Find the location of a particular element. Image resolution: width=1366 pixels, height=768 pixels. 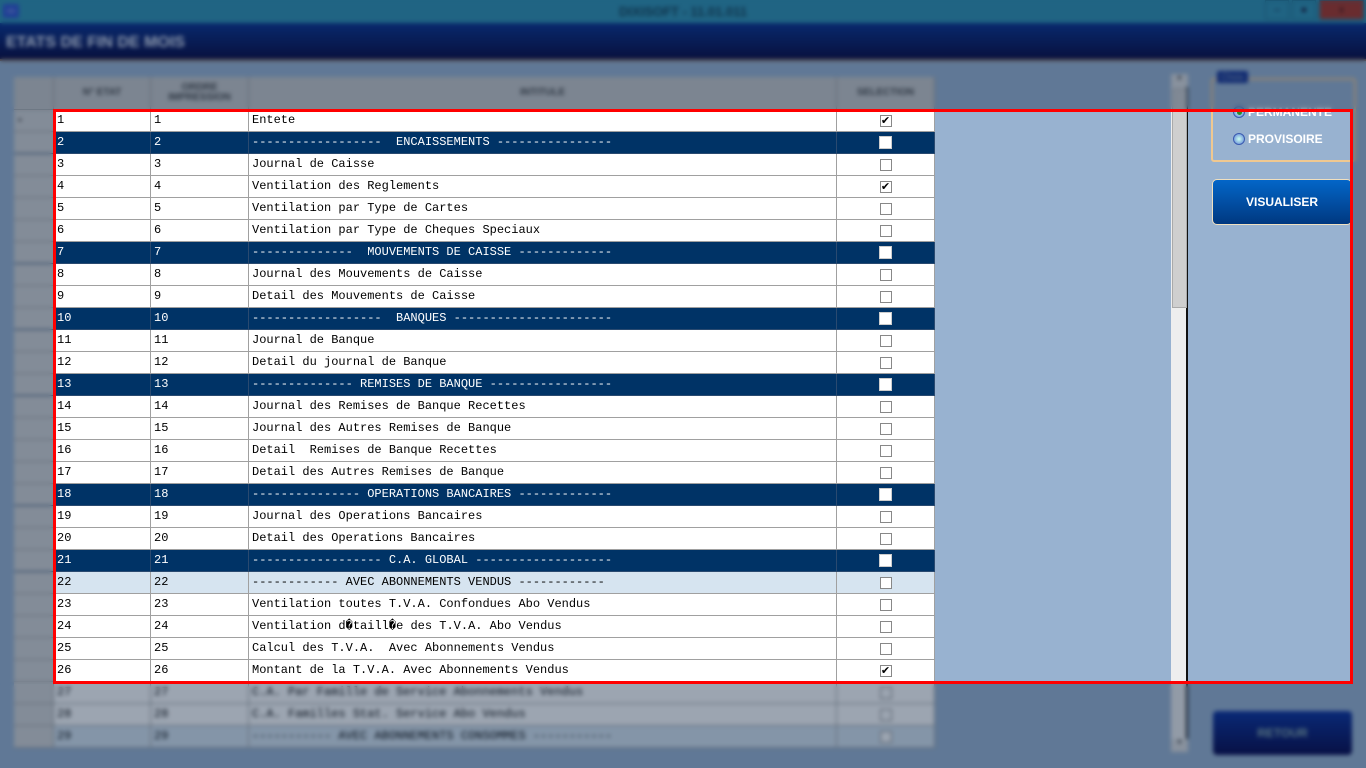

cell-n-etat: 5 is located at coordinates (102, 209).